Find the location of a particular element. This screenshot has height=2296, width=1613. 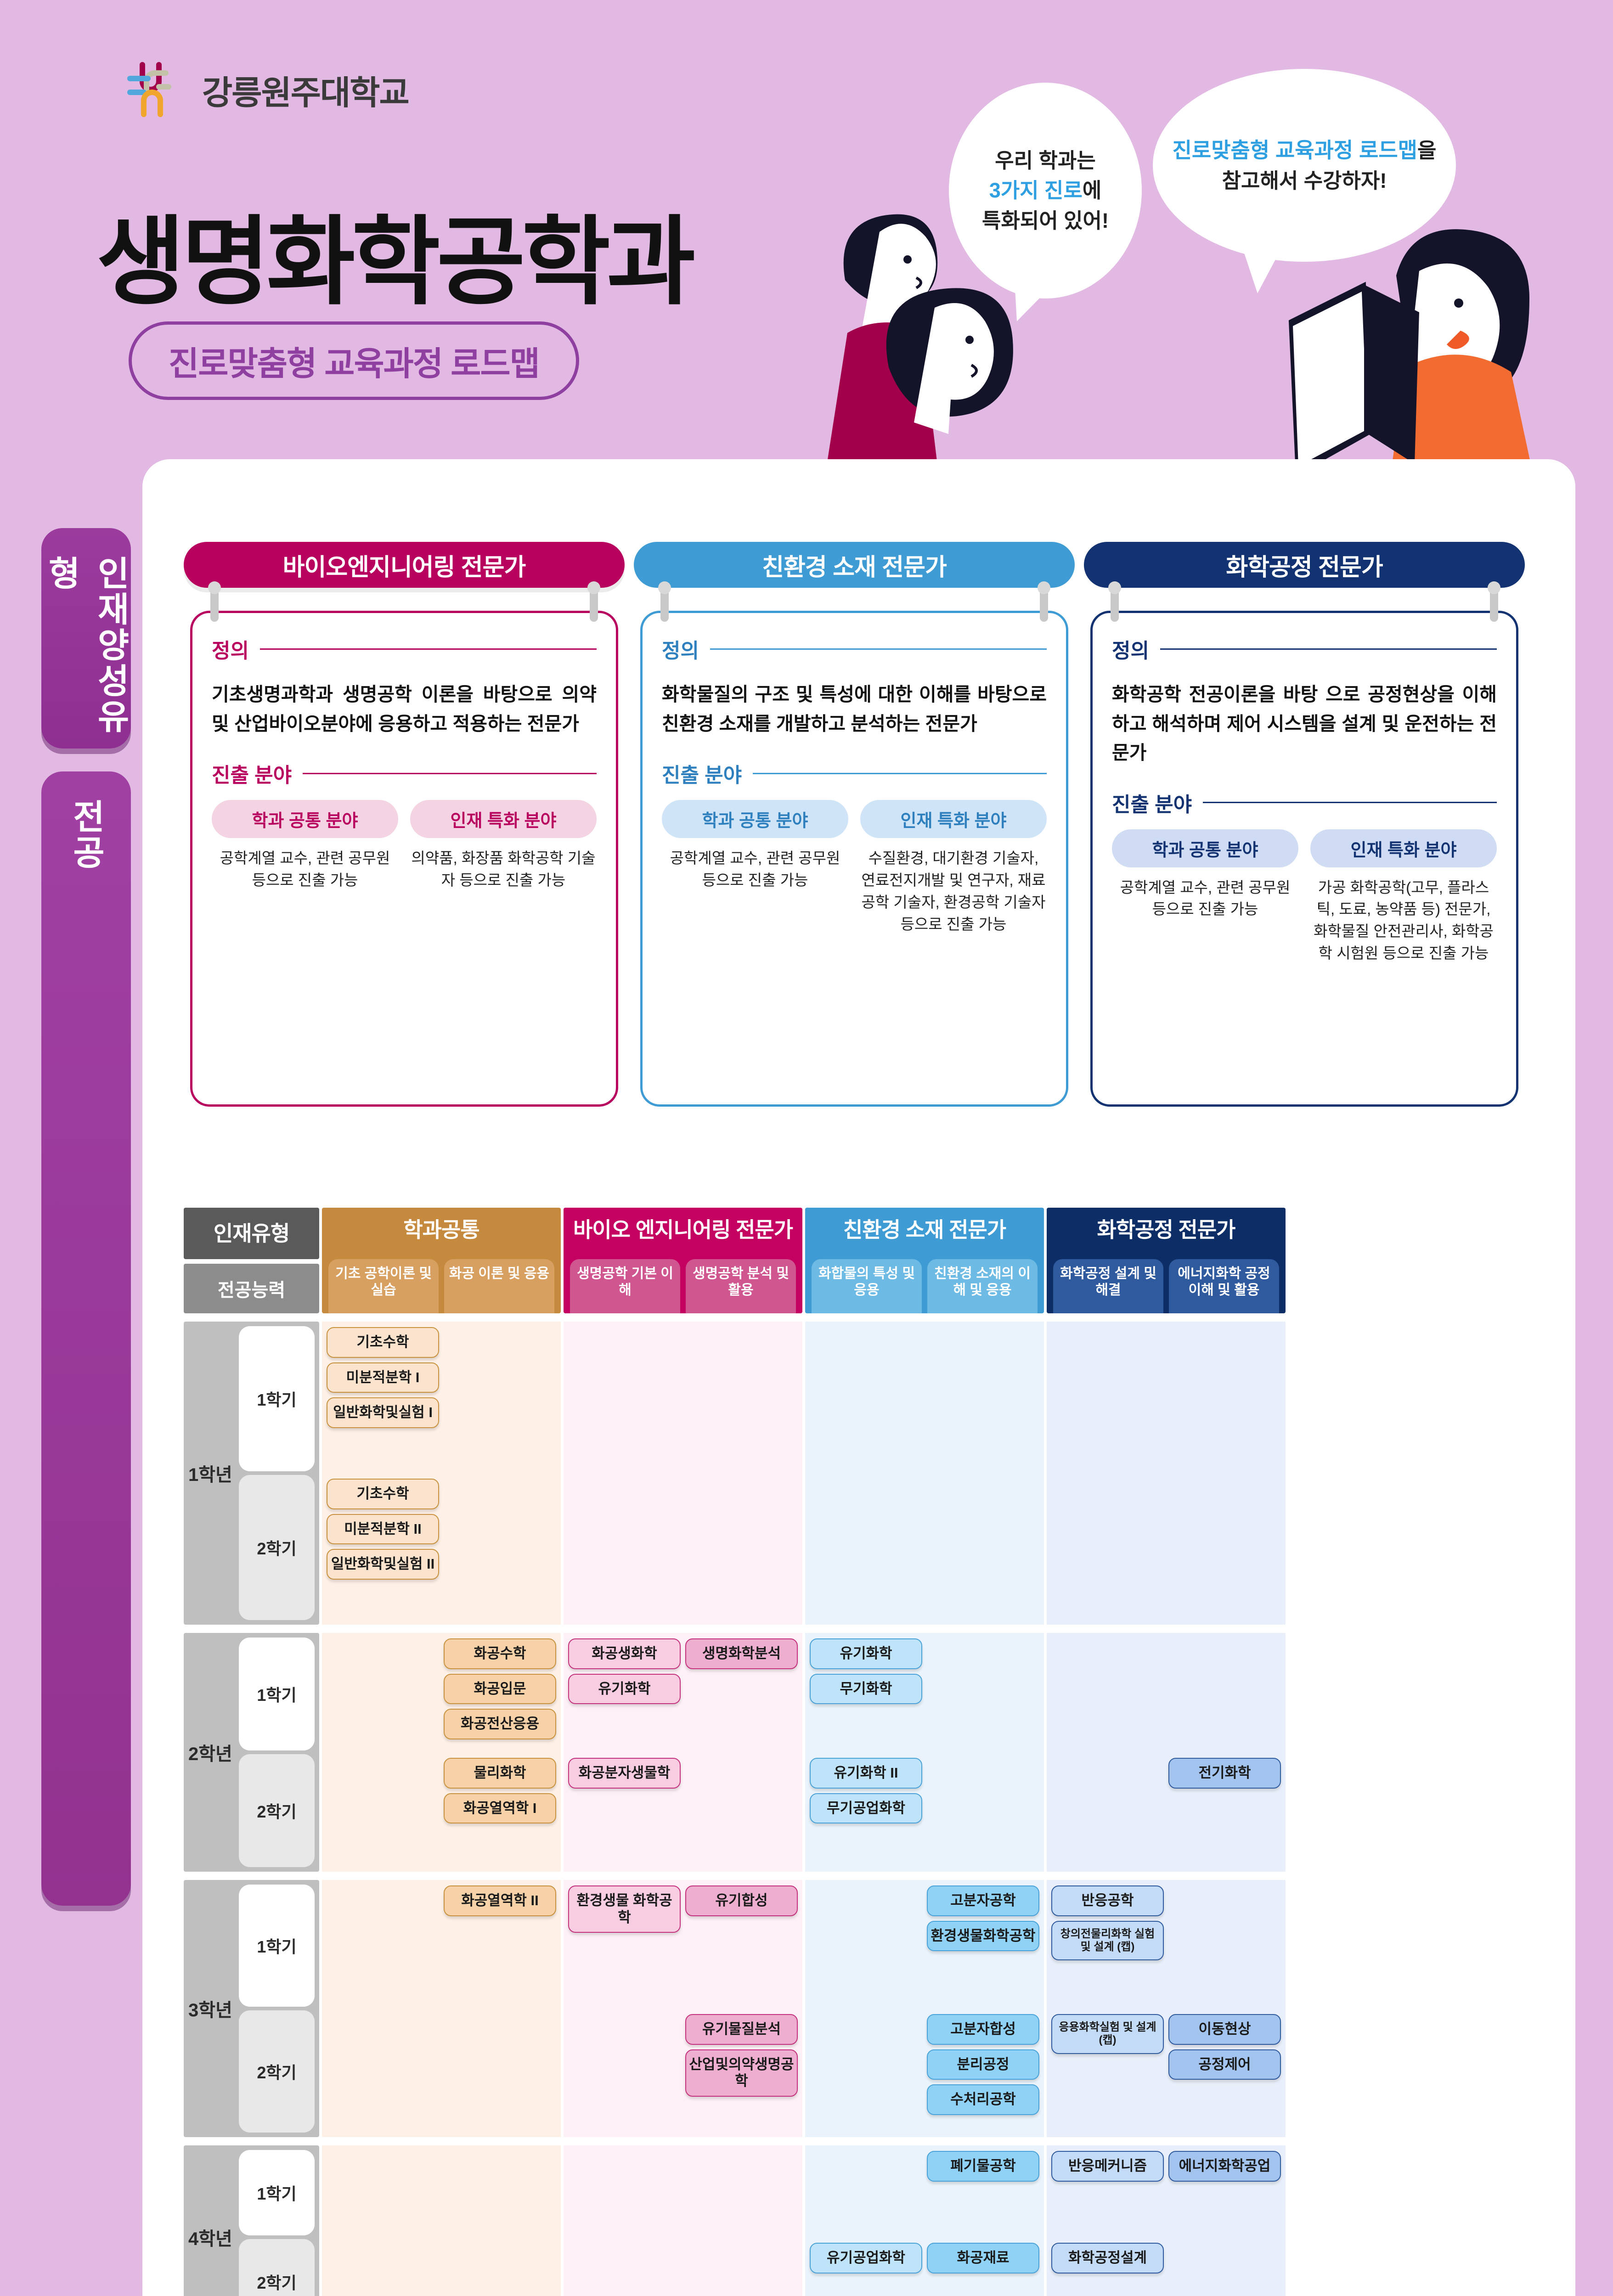

field-label-0: 진출 분야 is located at coordinates (252, 775).